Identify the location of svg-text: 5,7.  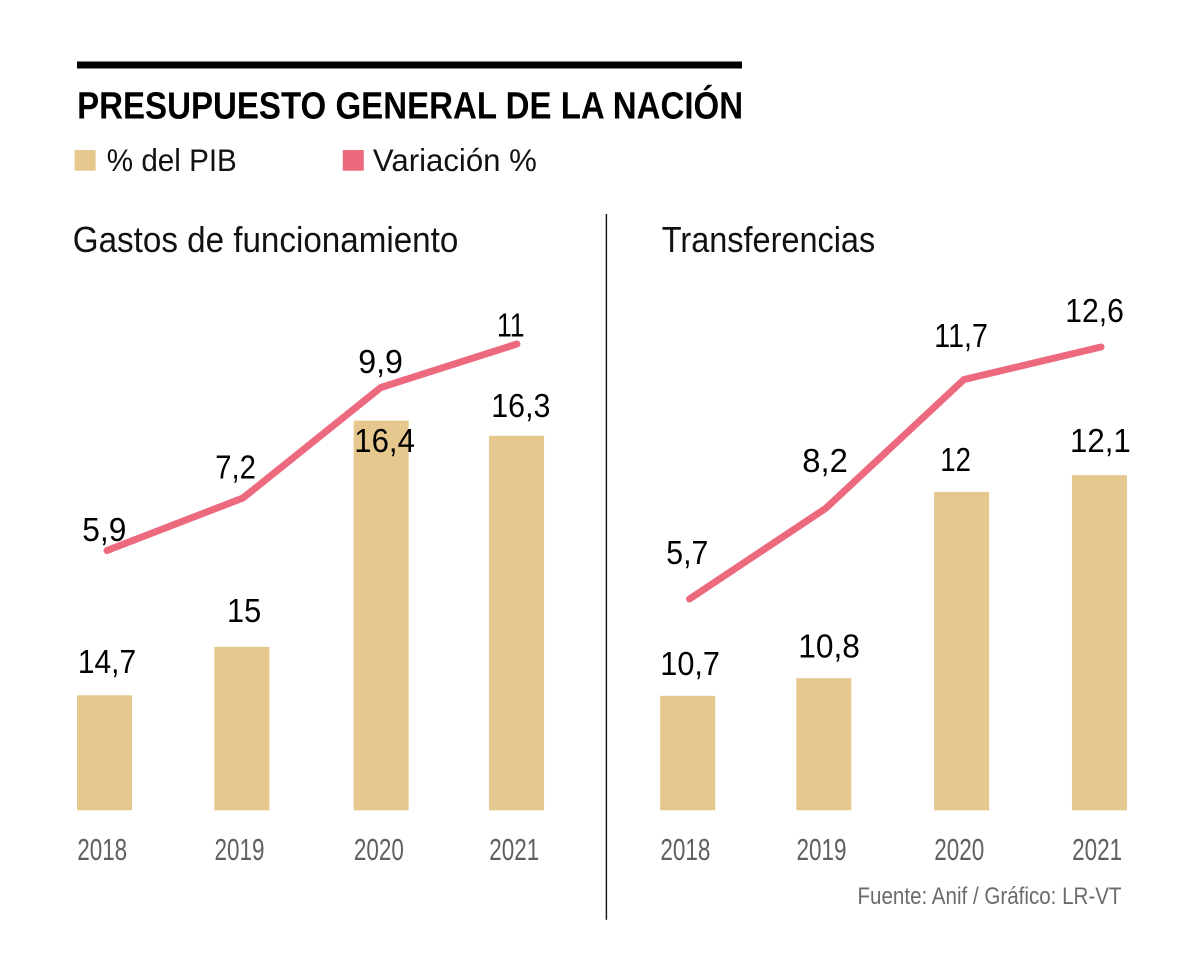
(687, 553).